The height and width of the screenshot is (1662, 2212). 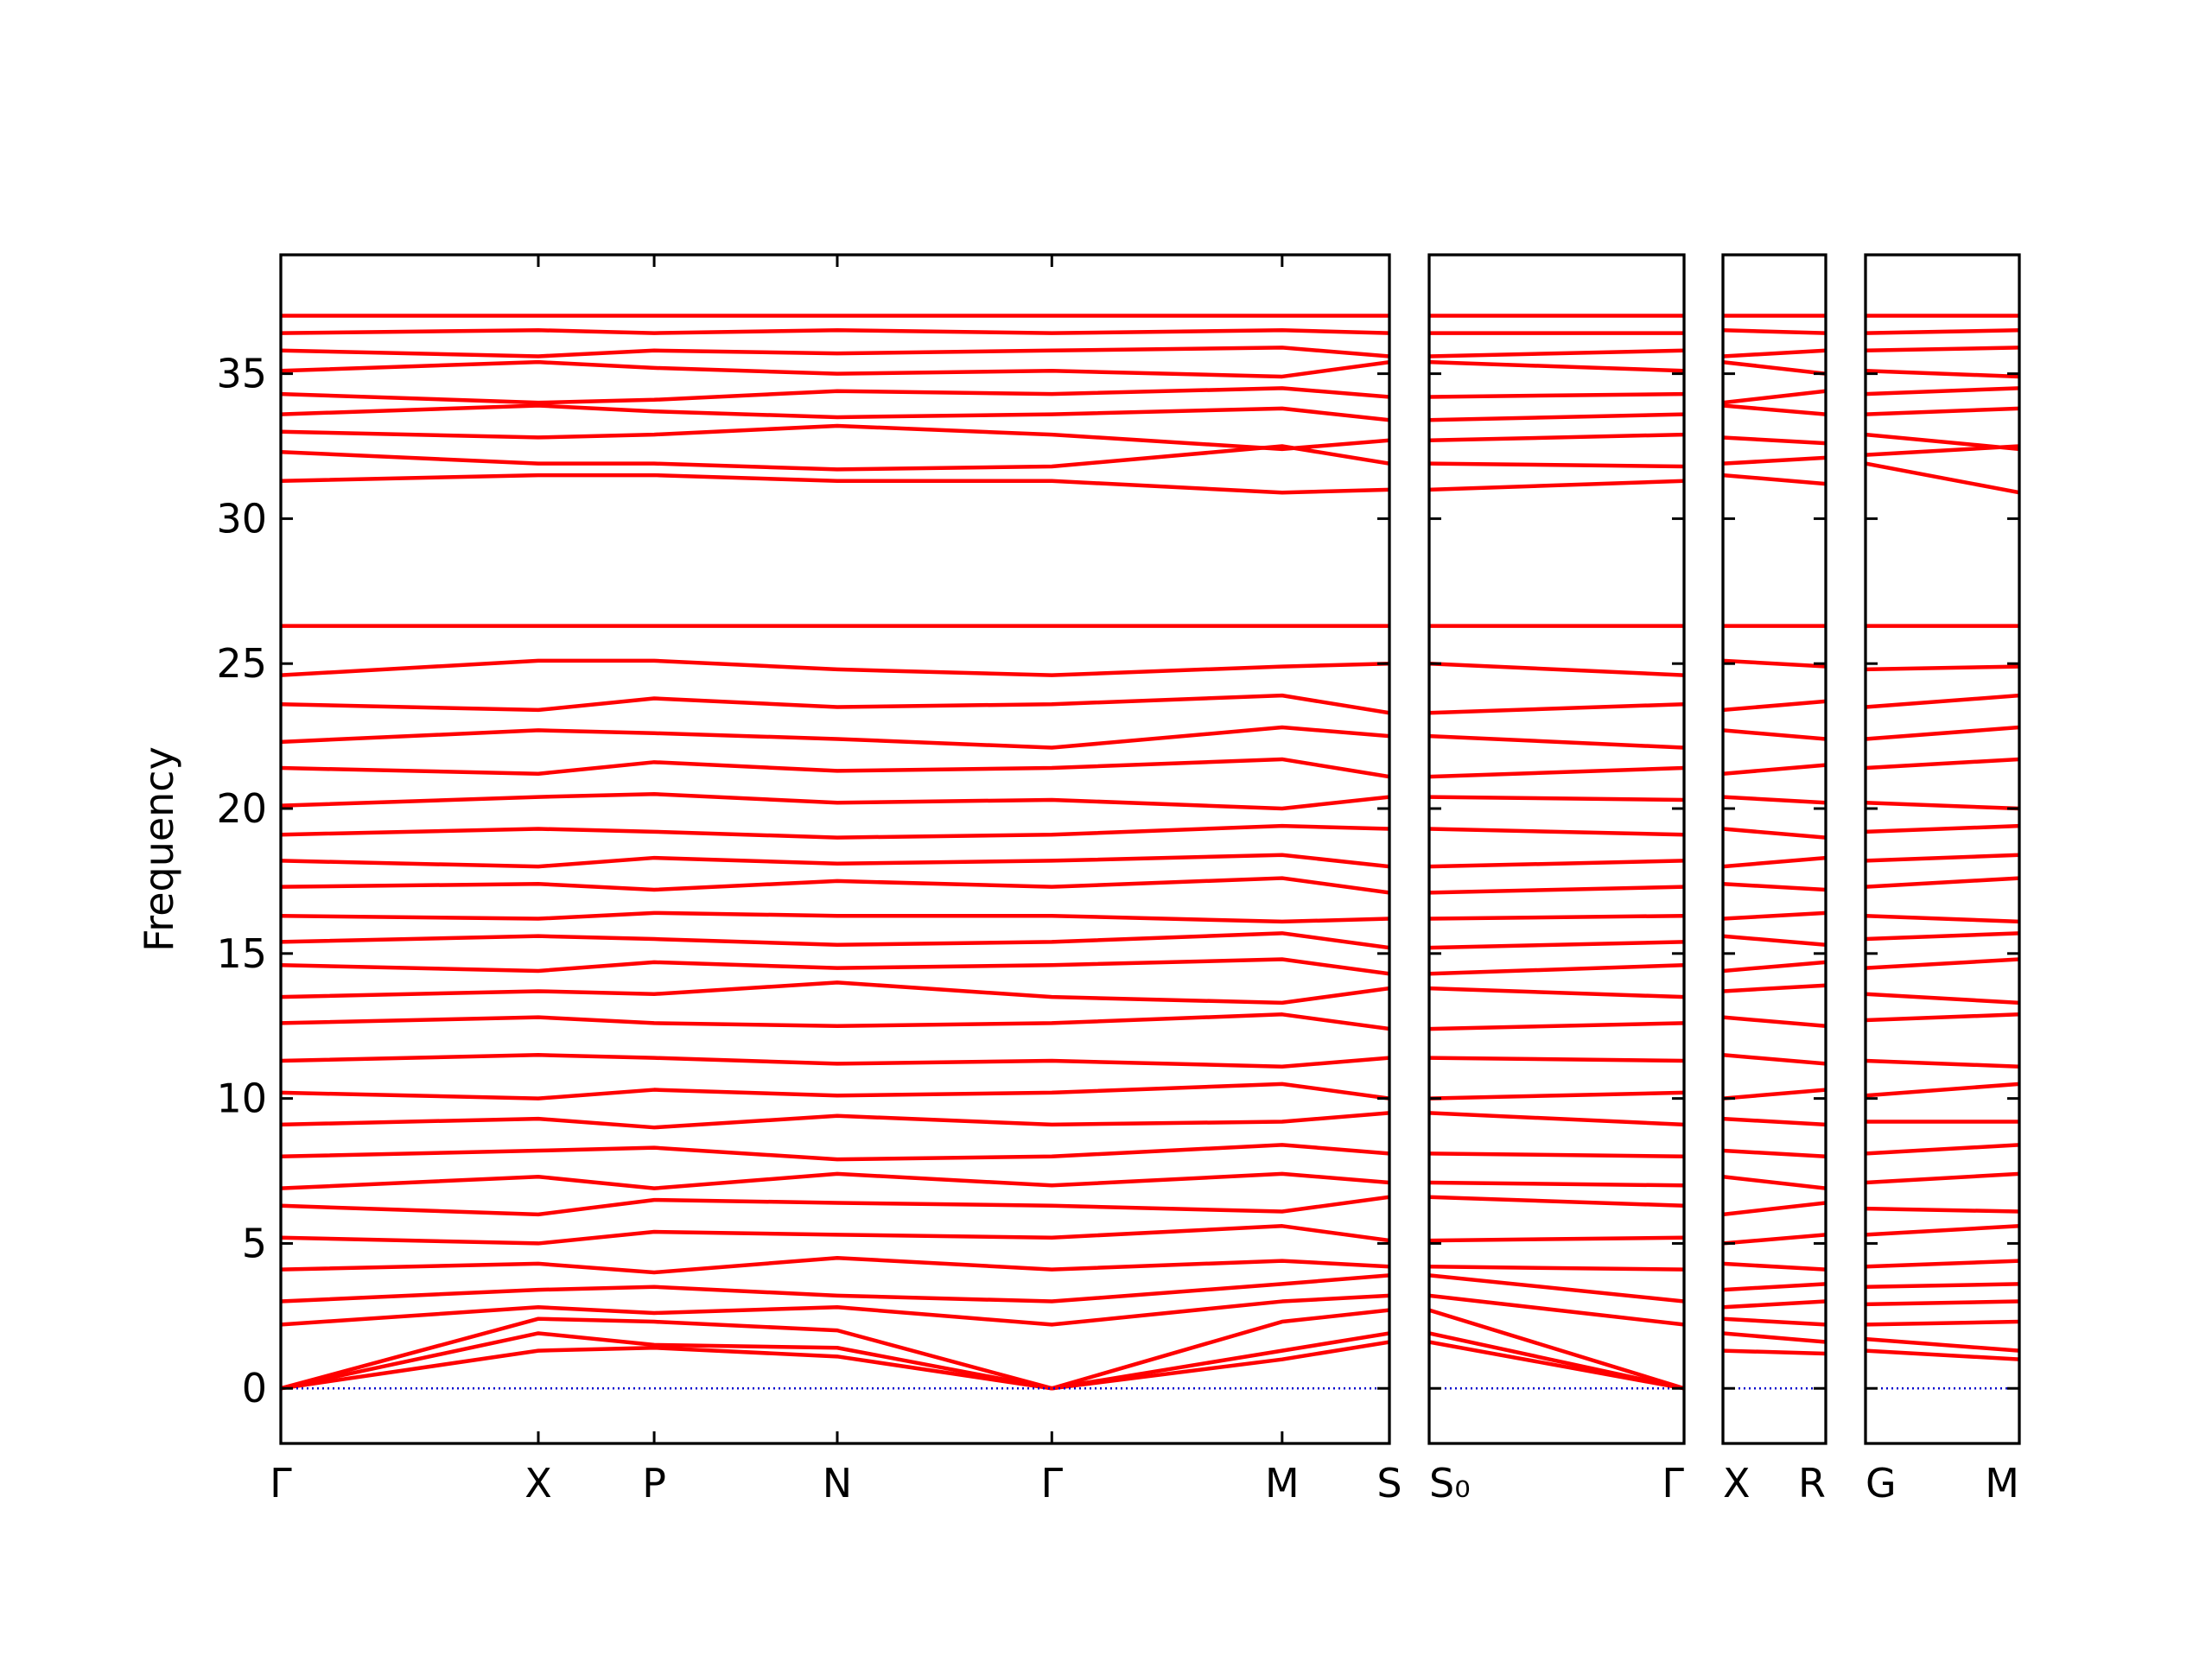 I want to click on y-axis-label: Frequency, so click(x=159, y=849).